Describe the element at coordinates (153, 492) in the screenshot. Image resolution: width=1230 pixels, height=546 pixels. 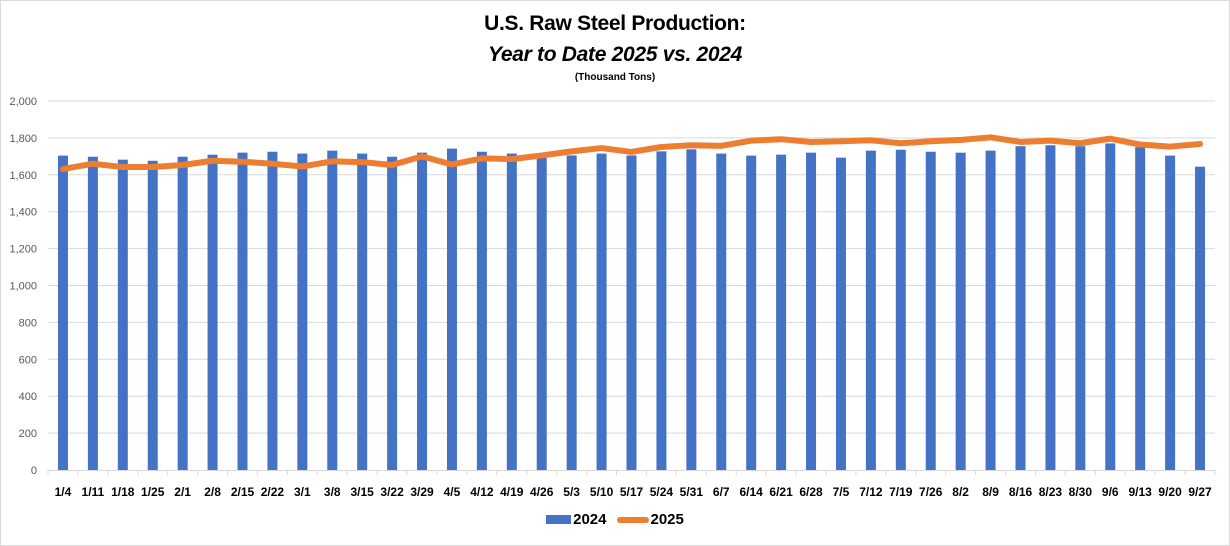
I see `x-tick-label: 1/25` at that location.